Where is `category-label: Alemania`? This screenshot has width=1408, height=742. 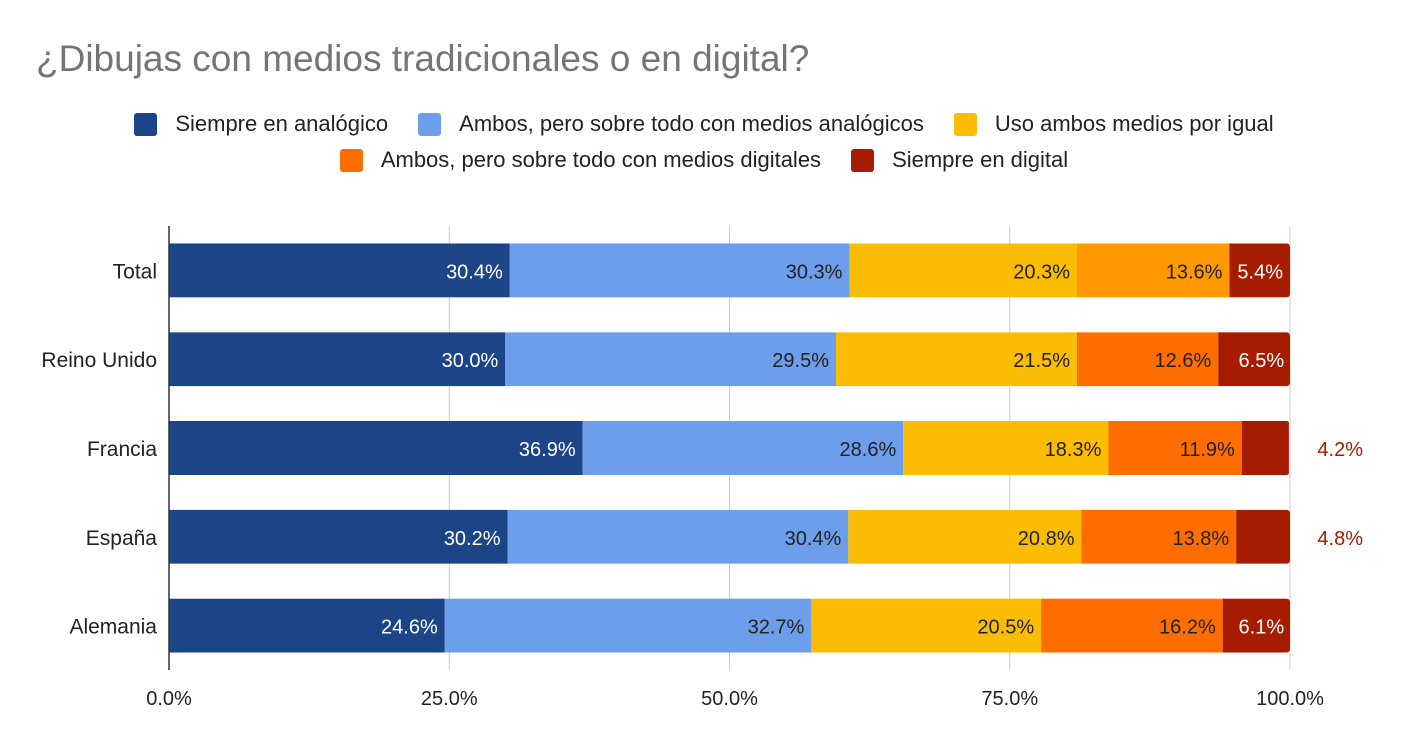
category-label: Alemania is located at coordinates (113, 627).